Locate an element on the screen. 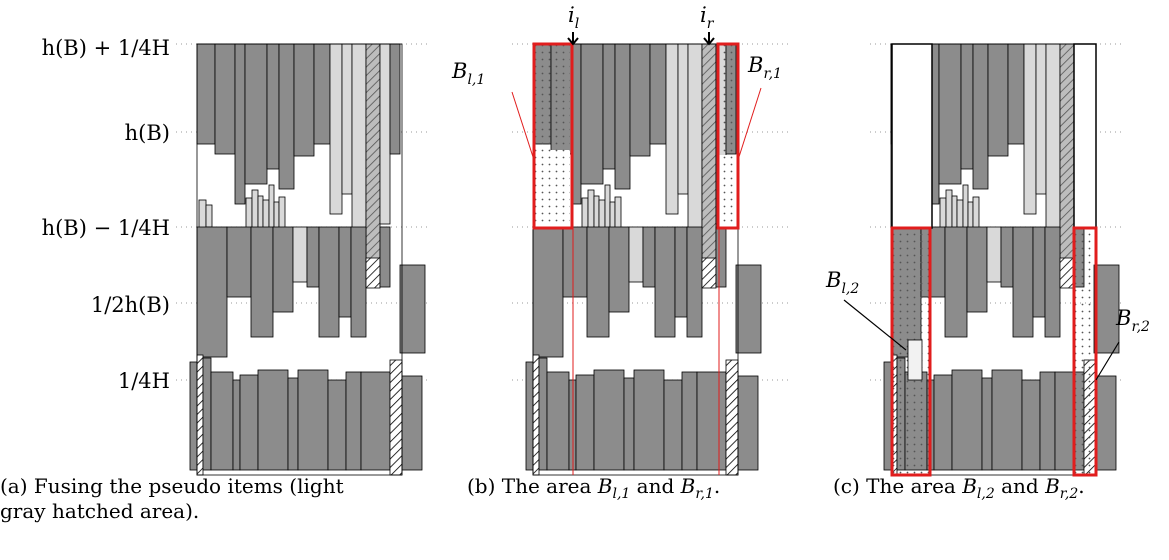 The height and width of the screenshot is (560, 1169). ir-arrow is located at coordinates (709, 39).